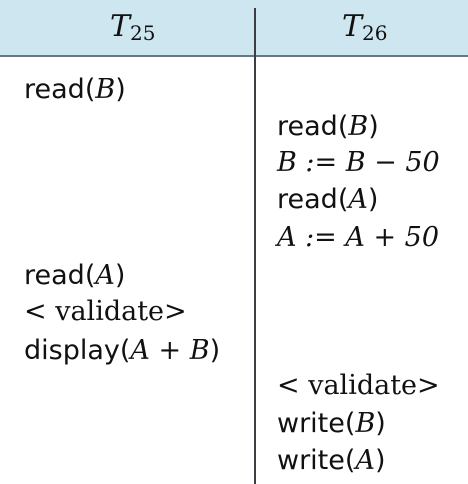 This screenshot has height=484, width=468. Describe the element at coordinates (358, 162) in the screenshot. I see `t26-assign-b: B := B − 50` at that location.